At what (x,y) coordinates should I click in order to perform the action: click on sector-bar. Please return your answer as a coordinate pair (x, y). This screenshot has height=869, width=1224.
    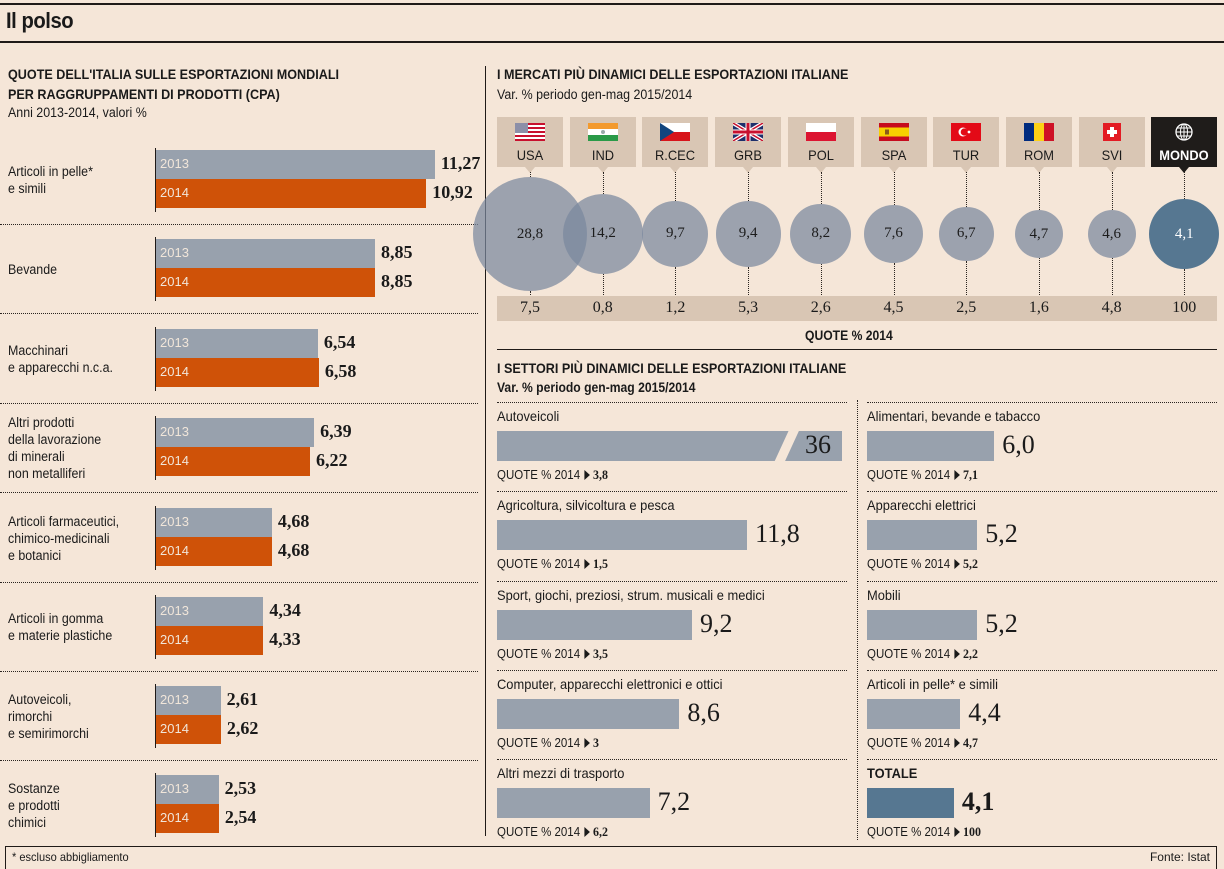
    Looking at the image, I should click on (922, 535).